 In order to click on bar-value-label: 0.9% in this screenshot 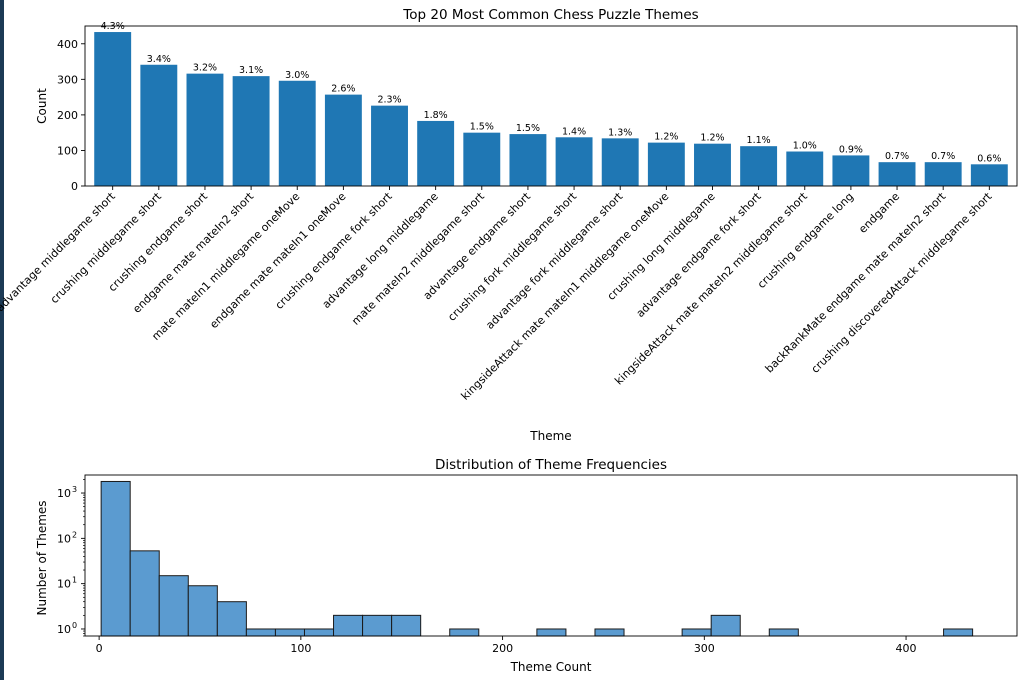, I will do `click(851, 149)`.